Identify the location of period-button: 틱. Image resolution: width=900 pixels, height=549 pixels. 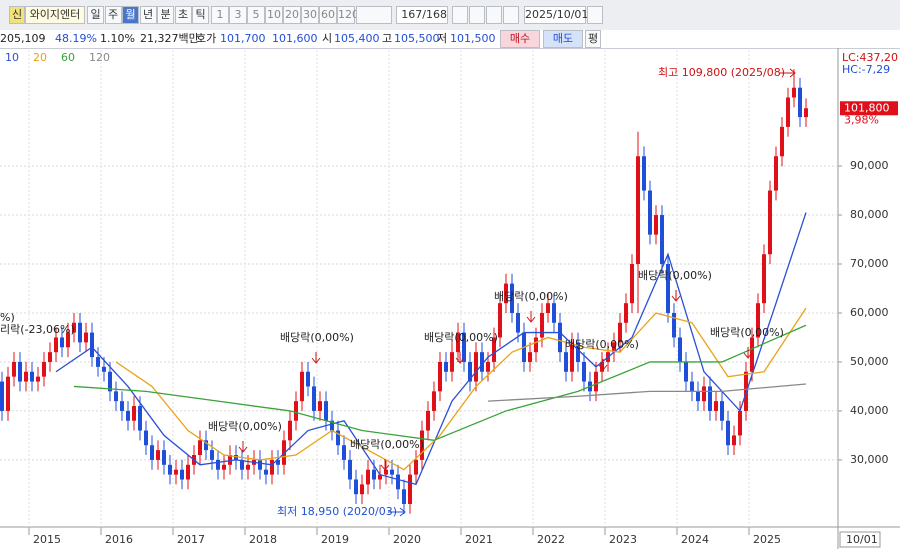
(200, 15).